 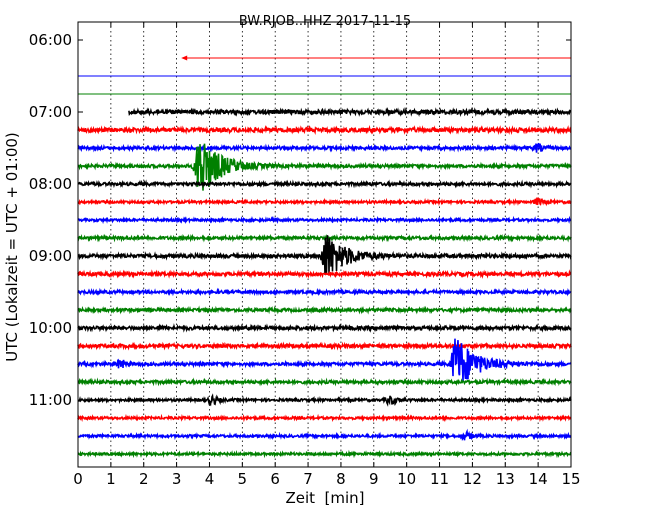 I want to click on x-tick-label: 13, so click(x=505, y=479).